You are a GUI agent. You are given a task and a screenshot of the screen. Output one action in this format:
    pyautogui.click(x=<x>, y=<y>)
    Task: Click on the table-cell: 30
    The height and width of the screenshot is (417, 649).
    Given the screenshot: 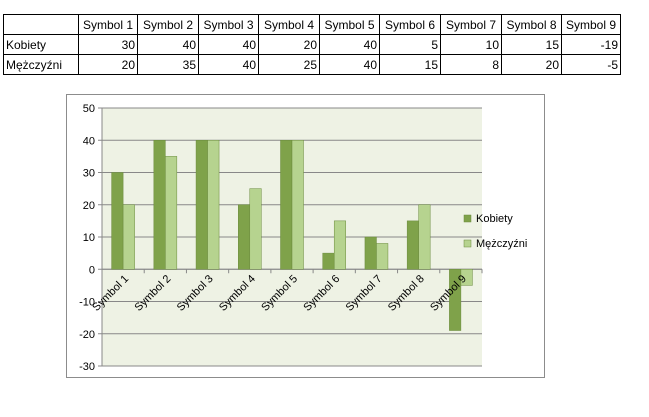 What is the action you would take?
    pyautogui.click(x=108, y=44)
    